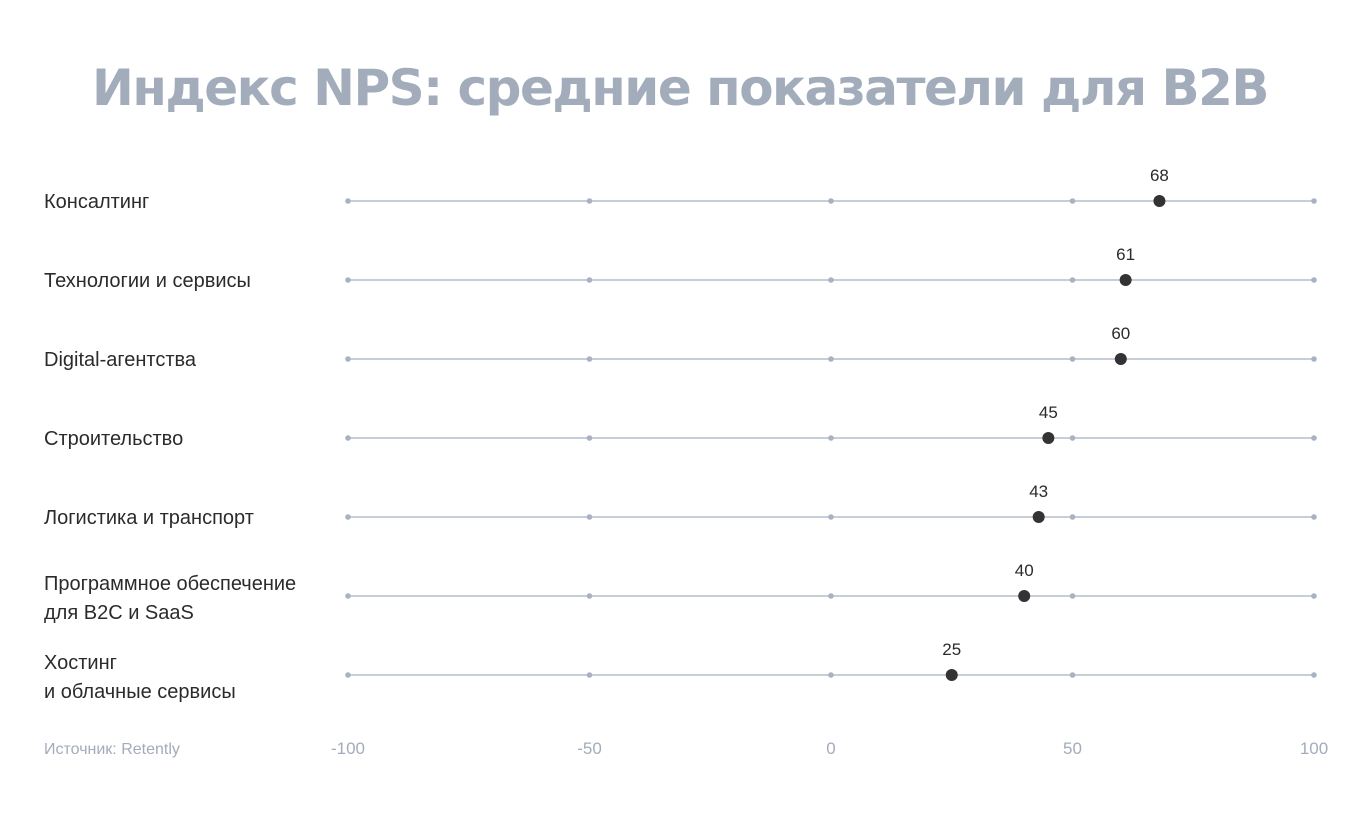 The image size is (1360, 821). What do you see at coordinates (680, 347) in the screenshot?
I see `chart-row: Digital-агентства 60` at bounding box center [680, 347].